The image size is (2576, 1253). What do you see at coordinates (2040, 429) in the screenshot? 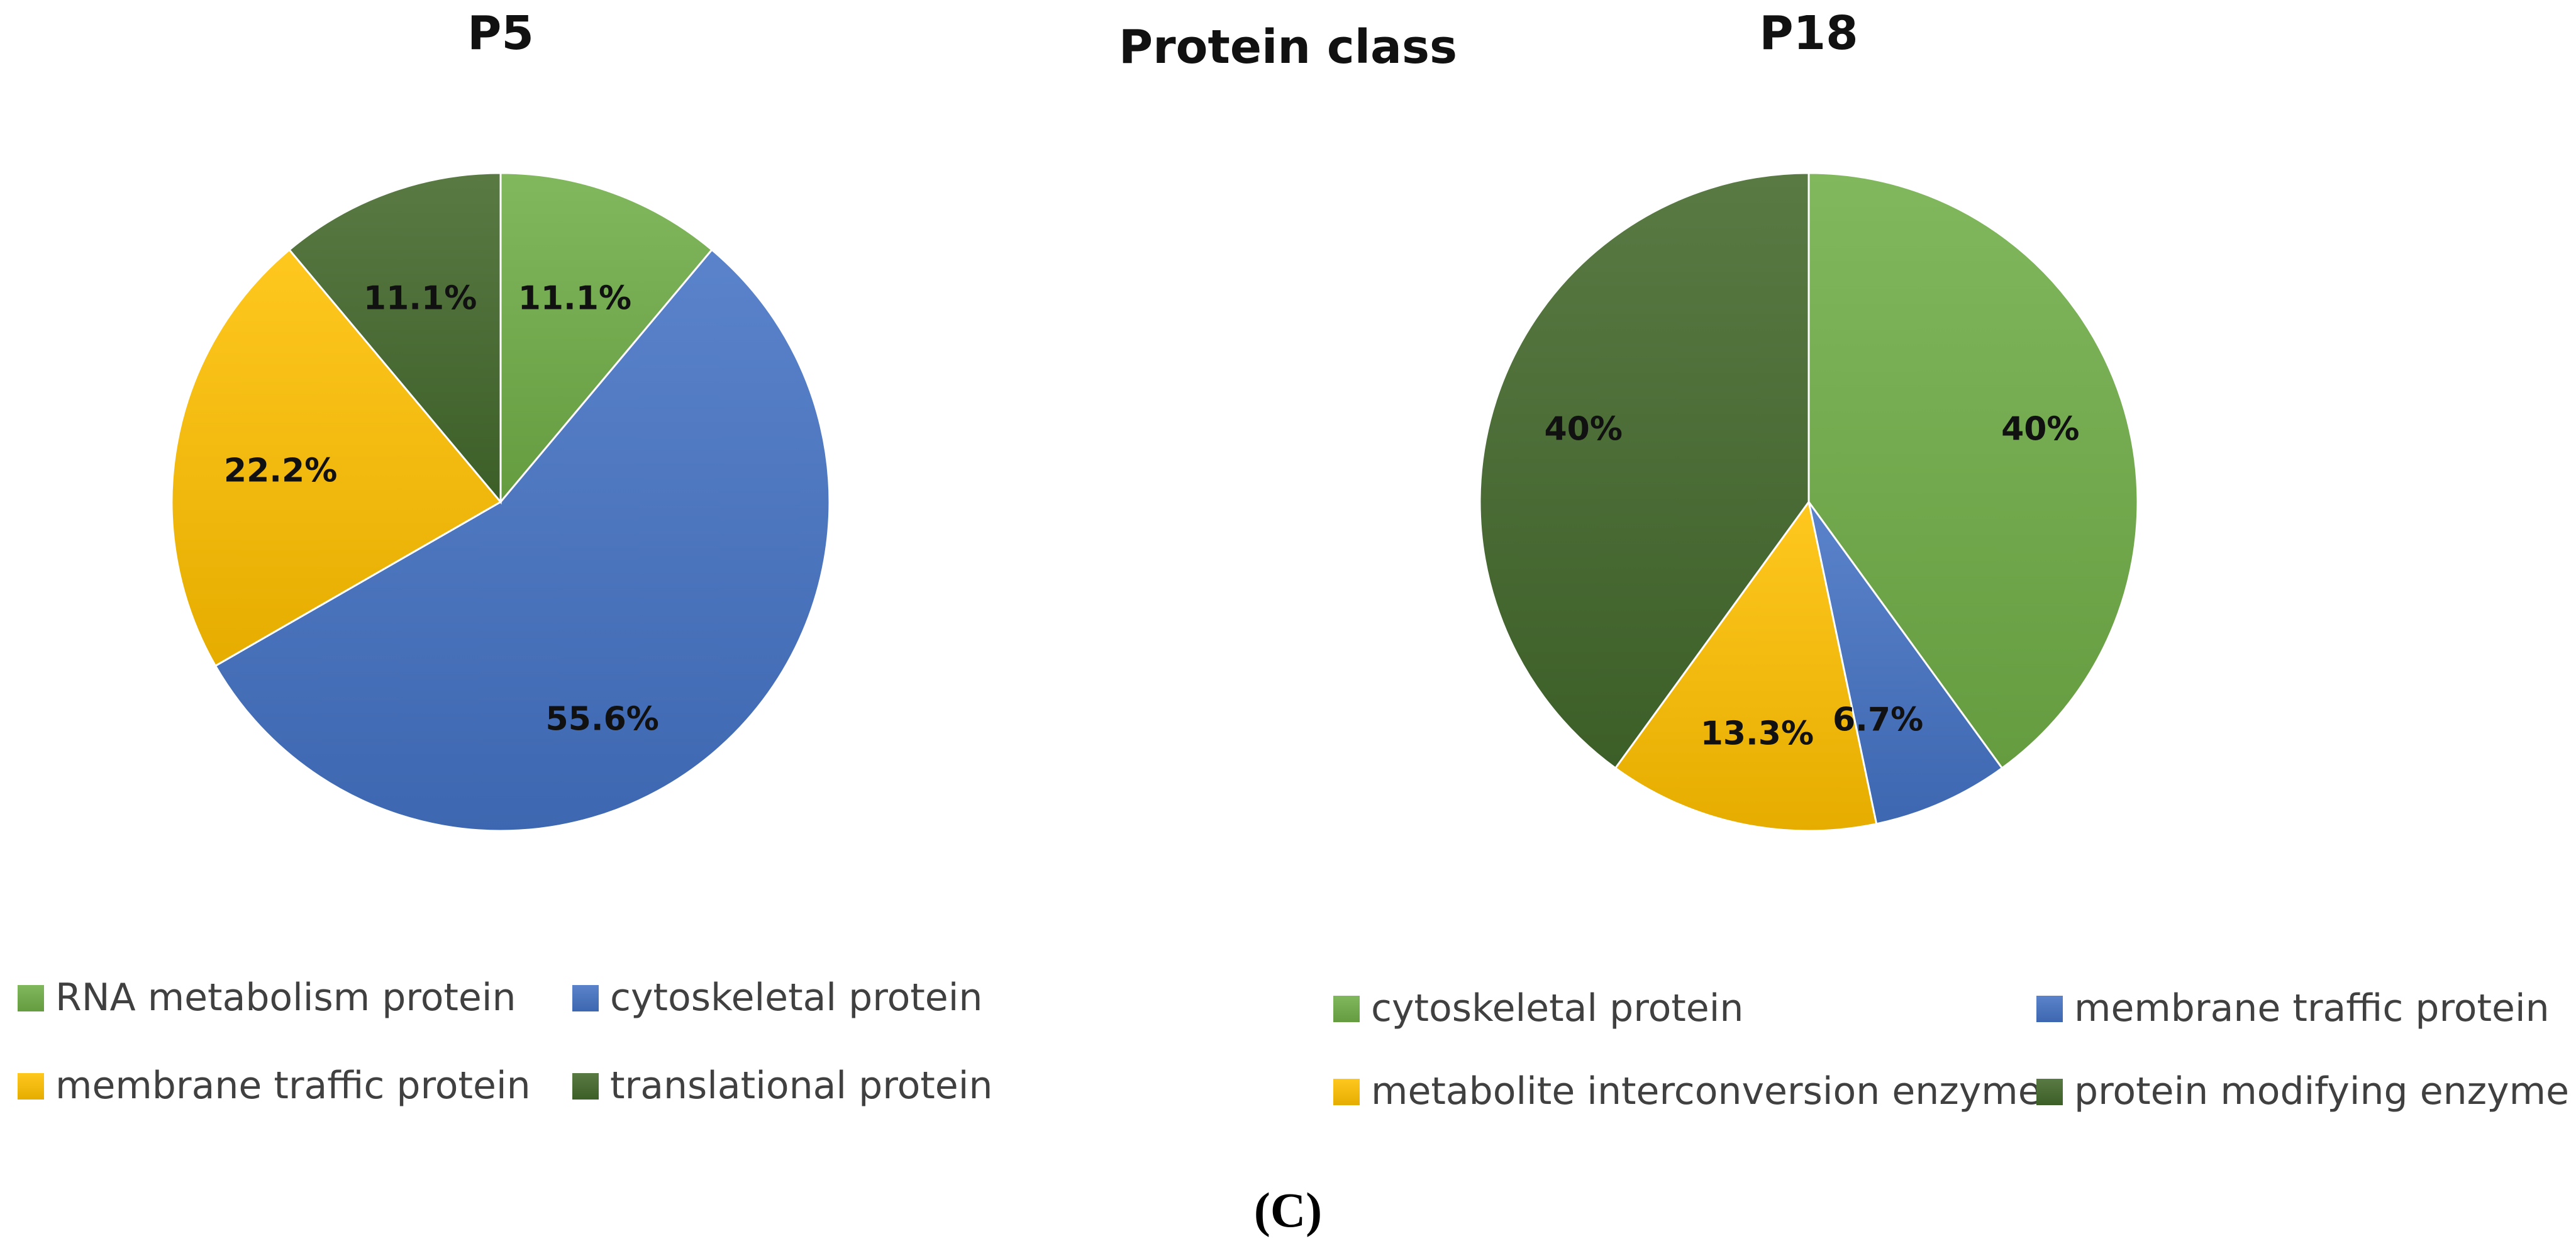
I see `slice-label-cytoskeletal-protein: 40%` at bounding box center [2040, 429].